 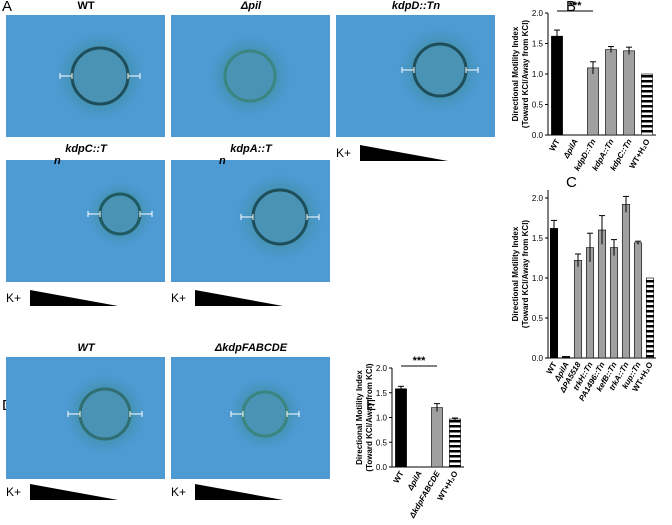 I want to click on panel-letter: A, so click(x=7, y=7).